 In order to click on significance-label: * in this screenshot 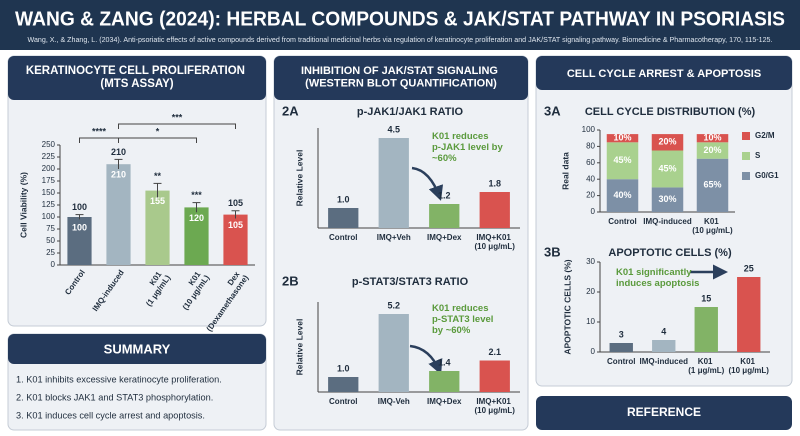, I will do `click(158, 131)`.